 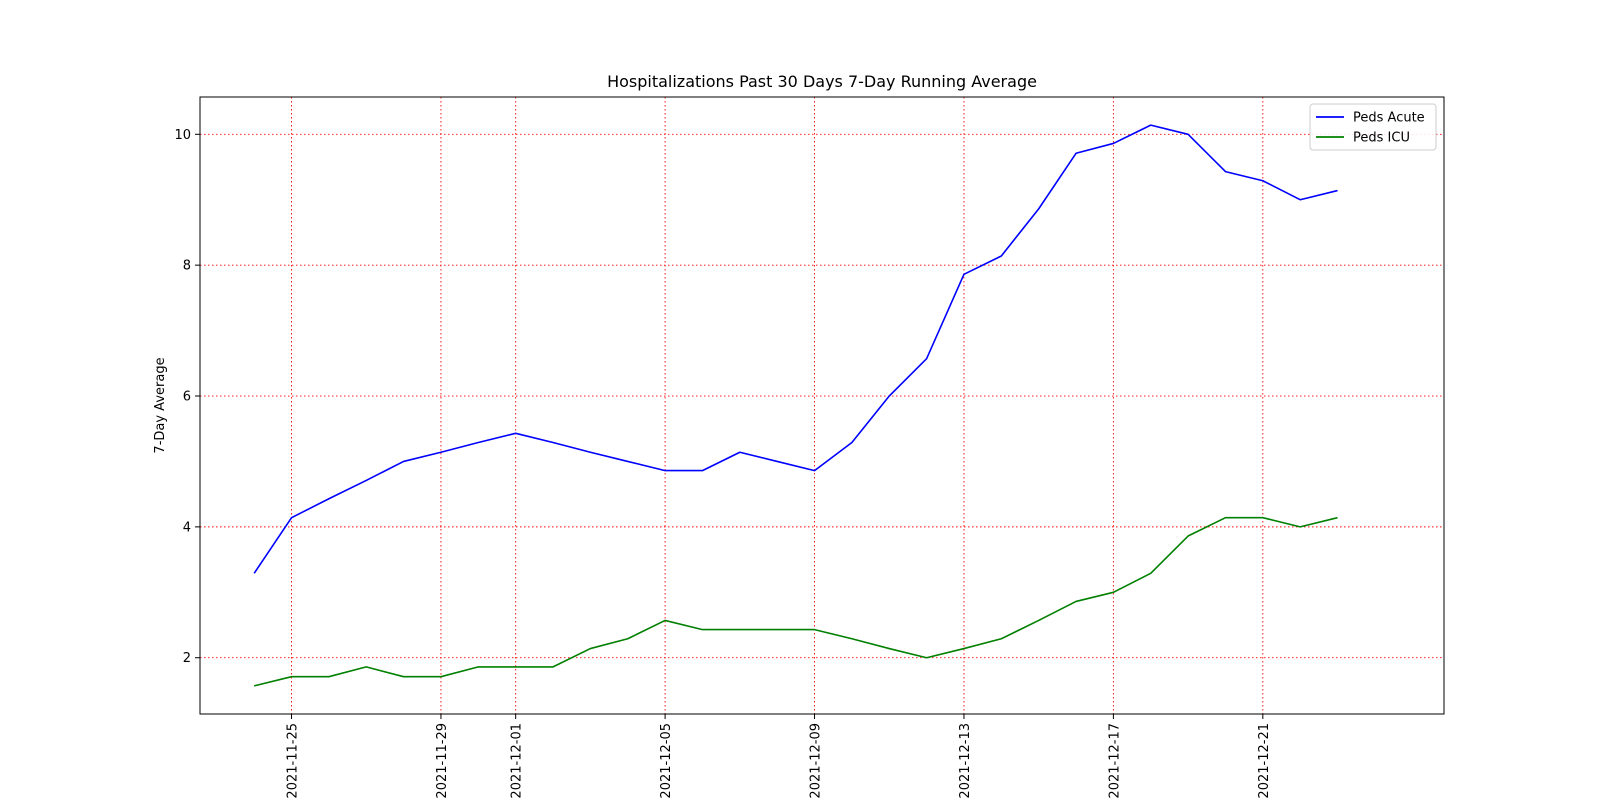 What do you see at coordinates (187, 527) in the screenshot?
I see `y-tick-label: 4` at bounding box center [187, 527].